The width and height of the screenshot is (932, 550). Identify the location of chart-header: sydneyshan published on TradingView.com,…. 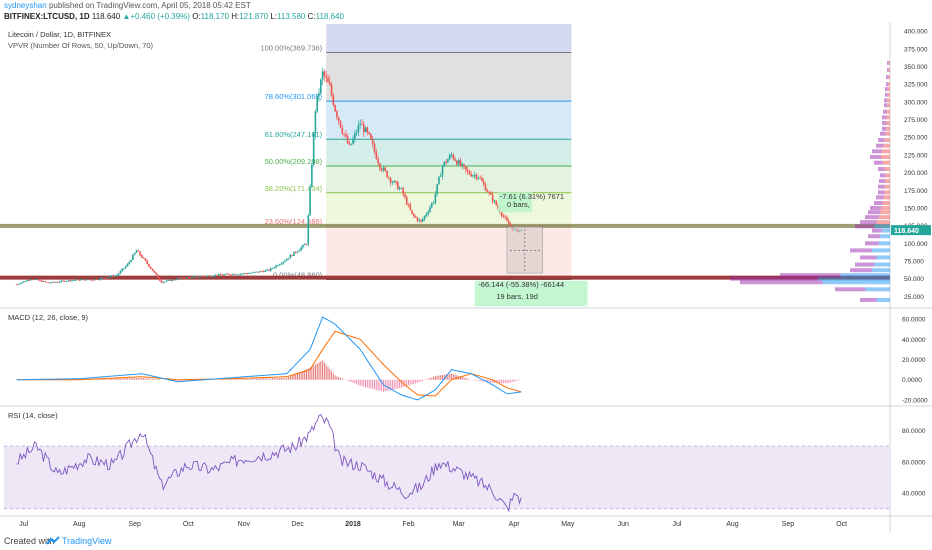
(466, 11).